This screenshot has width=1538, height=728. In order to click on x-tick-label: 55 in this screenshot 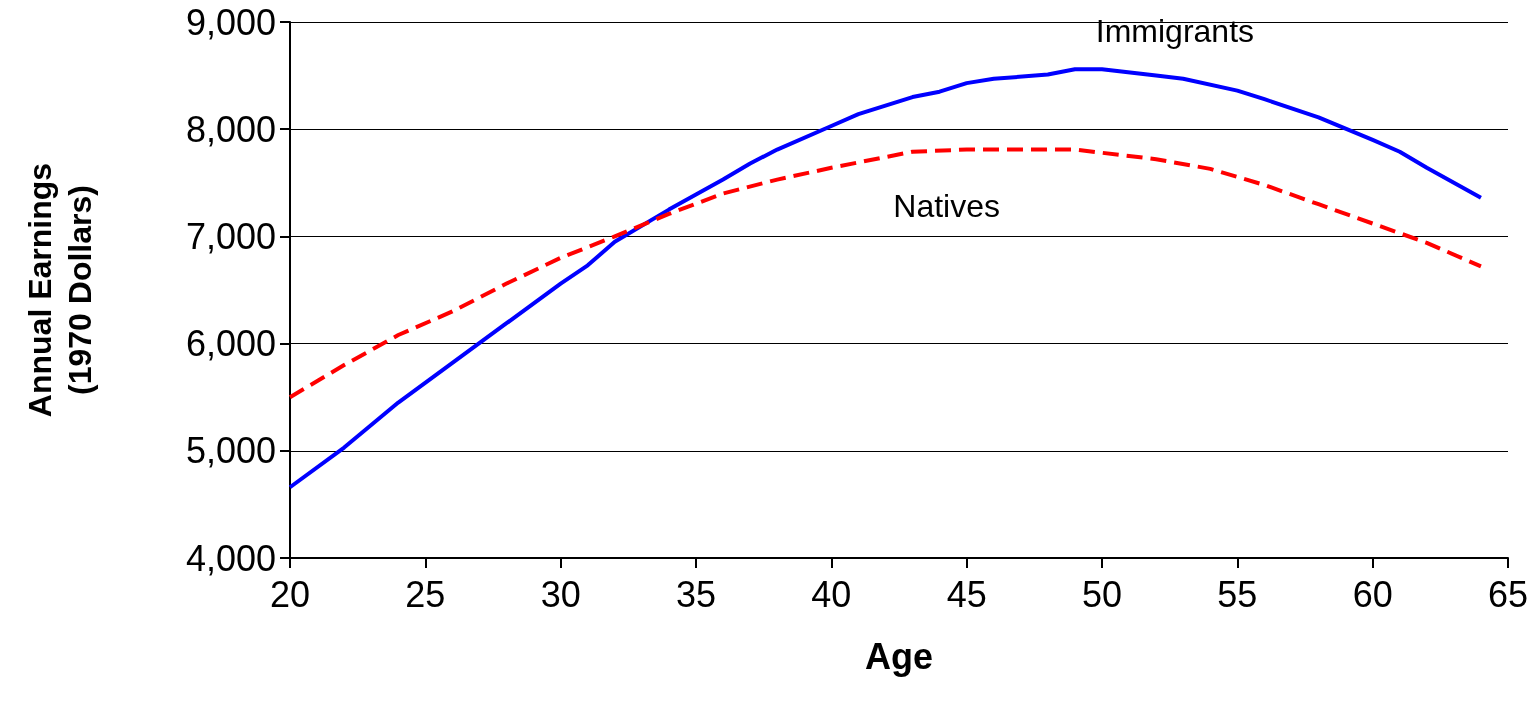, I will do `click(1237, 594)`.